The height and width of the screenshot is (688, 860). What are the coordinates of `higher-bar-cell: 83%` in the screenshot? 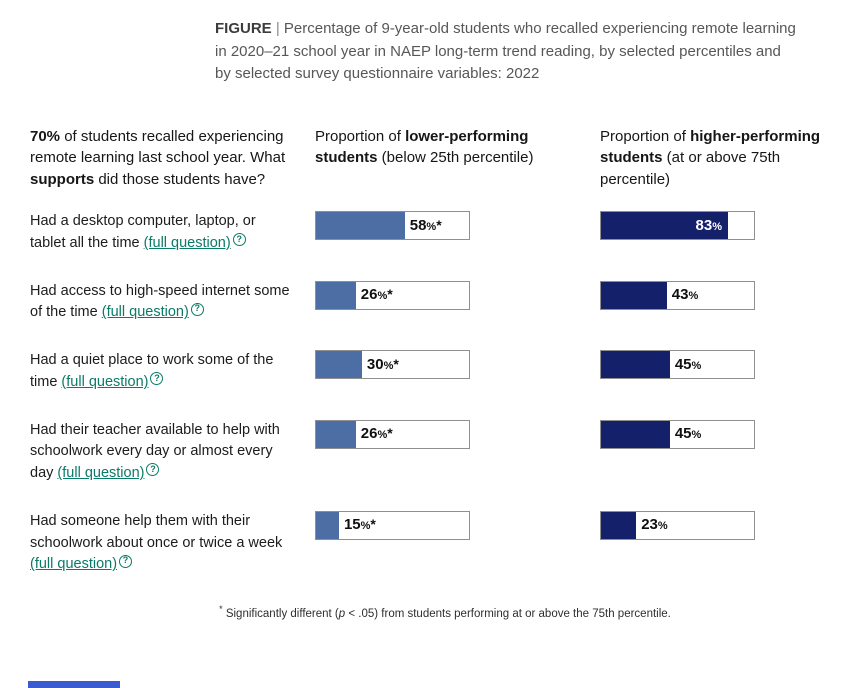 It's located at (725, 226).